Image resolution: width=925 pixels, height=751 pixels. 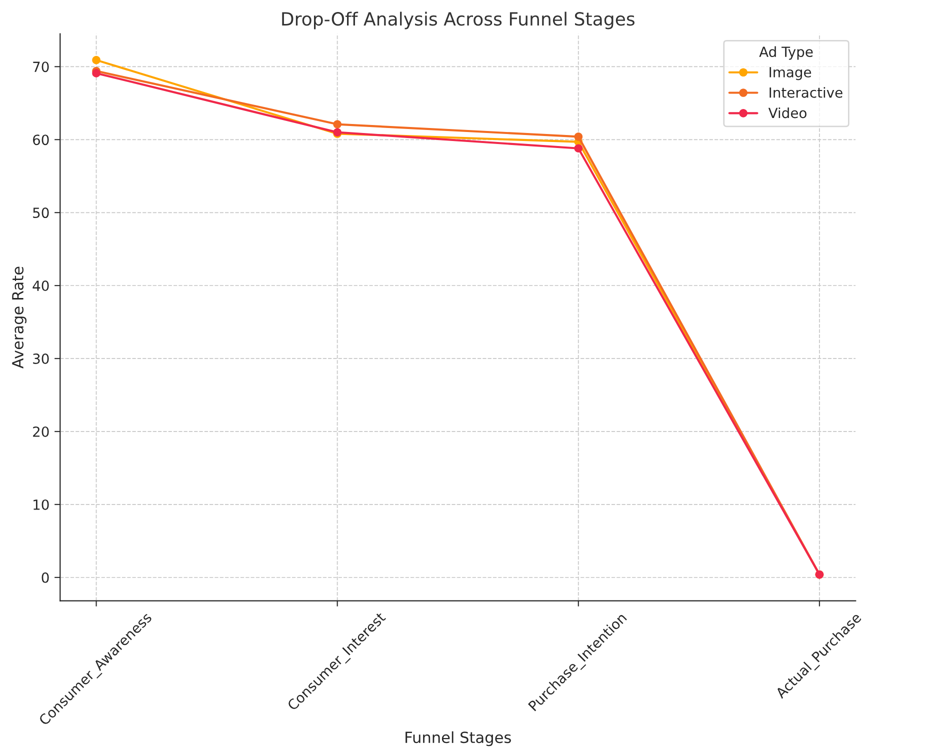 What do you see at coordinates (791, 73) in the screenshot?
I see `legend-label: Image` at bounding box center [791, 73].